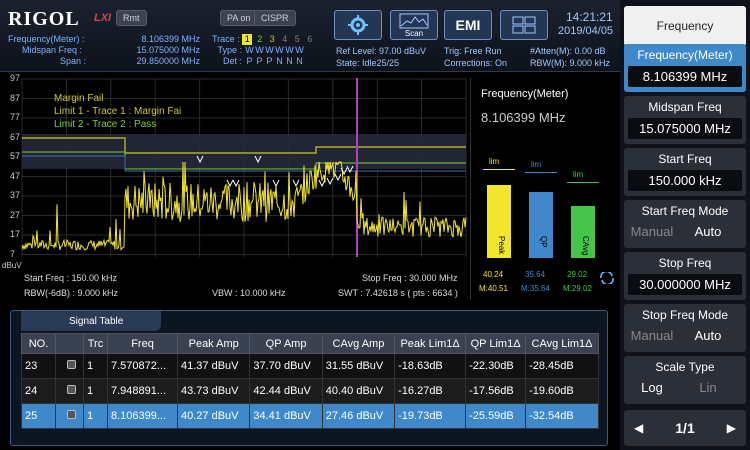 Image resolution: width=750 pixels, height=450 pixels. What do you see at coordinates (685, 428) in the screenshot?
I see `page-indicator: 1/1` at bounding box center [685, 428].